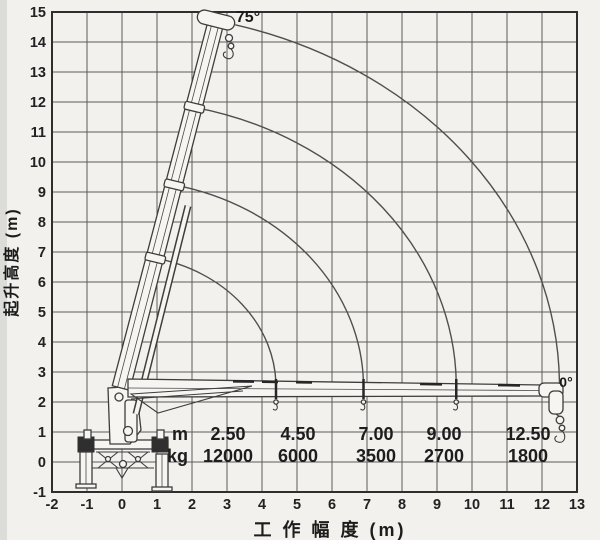 Image resolution: width=600 pixels, height=540 pixels. What do you see at coordinates (162, 489) in the screenshot?
I see `outrigger-foot-right` at bounding box center [162, 489].